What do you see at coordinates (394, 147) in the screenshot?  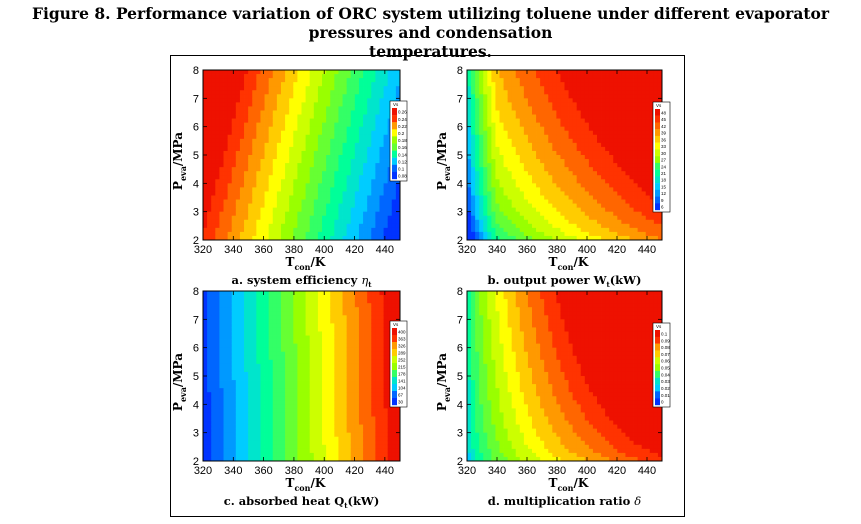 I see `legend-swatch` at bounding box center [394, 147].